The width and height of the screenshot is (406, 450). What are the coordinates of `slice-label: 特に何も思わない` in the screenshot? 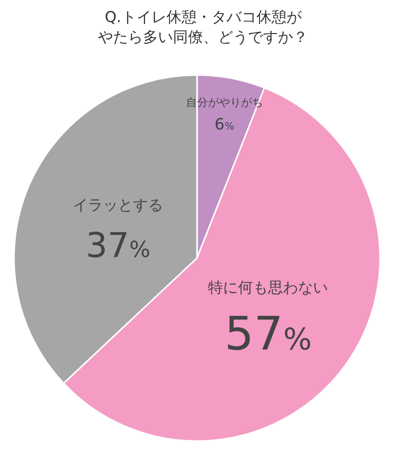 It's located at (268, 287).